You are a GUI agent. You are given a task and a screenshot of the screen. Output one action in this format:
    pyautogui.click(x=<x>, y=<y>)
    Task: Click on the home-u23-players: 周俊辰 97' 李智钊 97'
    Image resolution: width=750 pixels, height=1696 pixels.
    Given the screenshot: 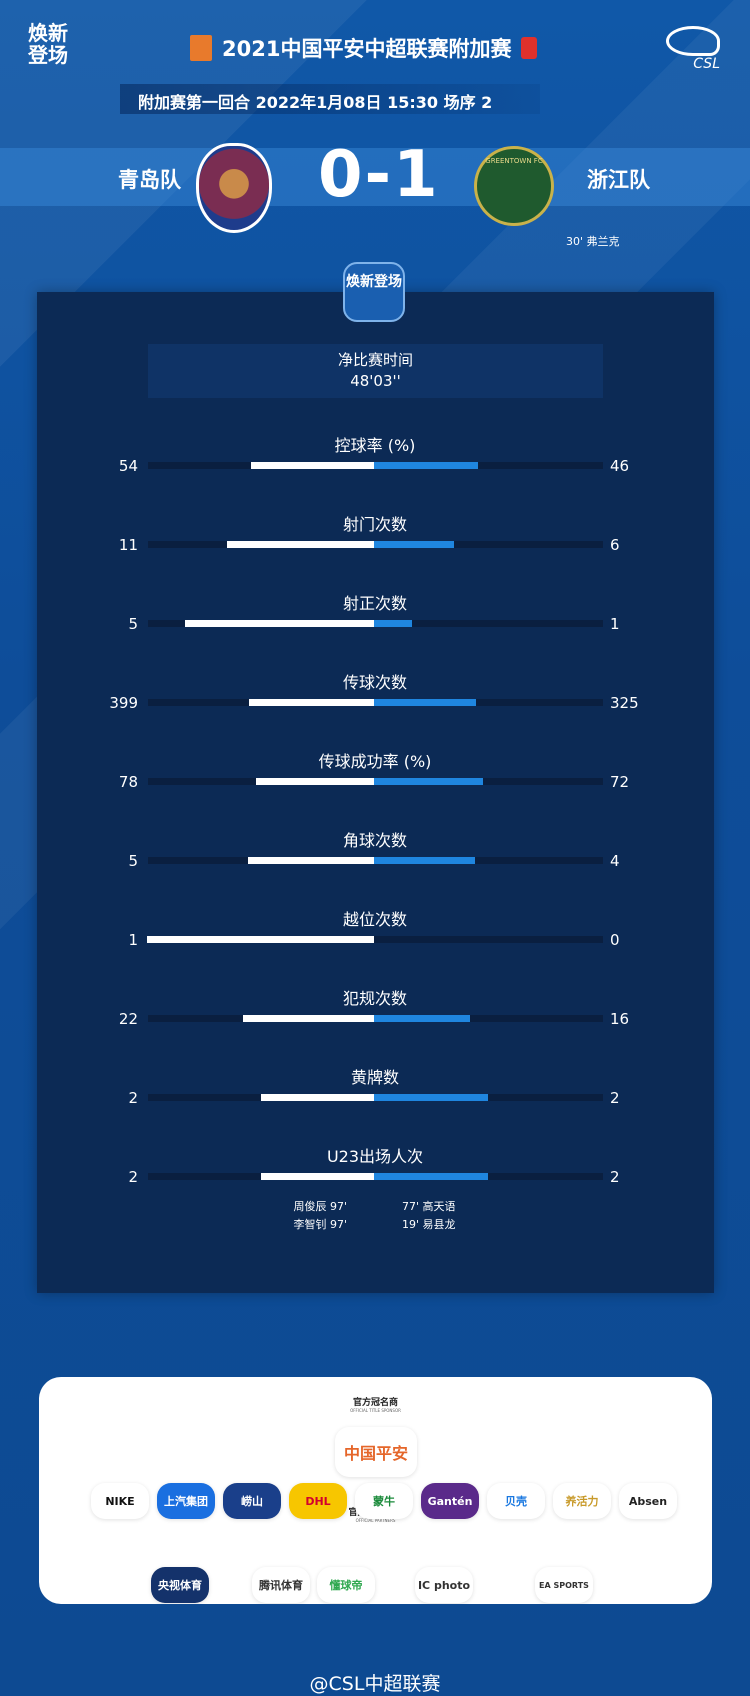 What is the action you would take?
    pyautogui.click(x=320, y=1215)
    